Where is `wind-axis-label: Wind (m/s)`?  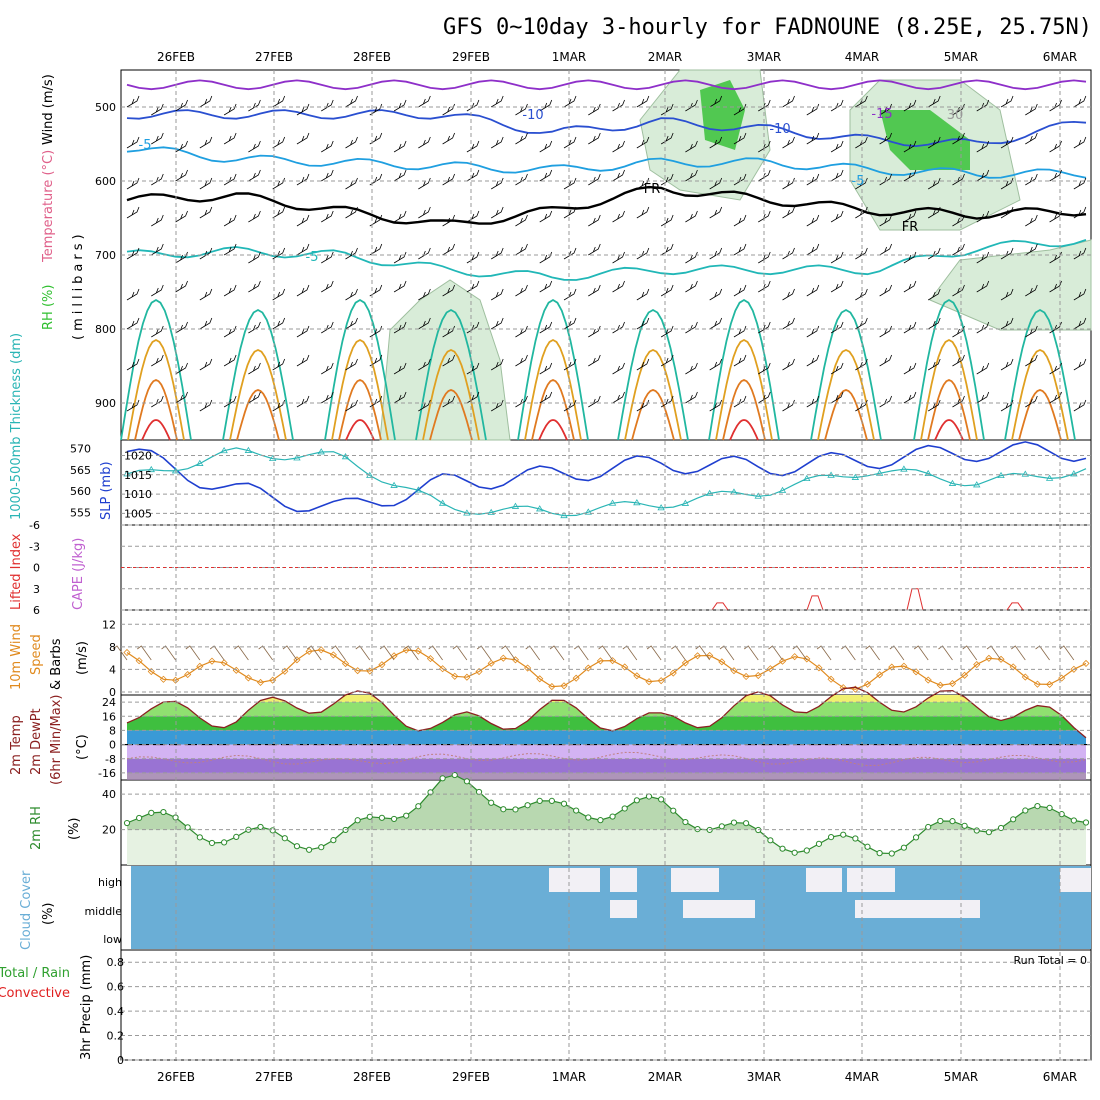
wind-axis-label: Wind (m/s) is located at coordinates (48, 109).